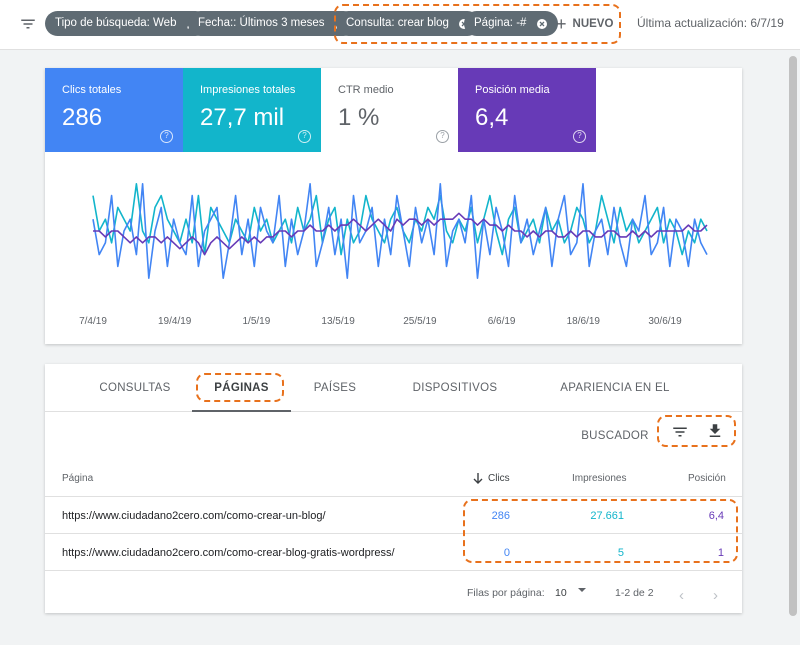 The height and width of the screenshot is (645, 800). What do you see at coordinates (335, 388) in the screenshot?
I see `tab-countries: PAÍSES` at bounding box center [335, 388].